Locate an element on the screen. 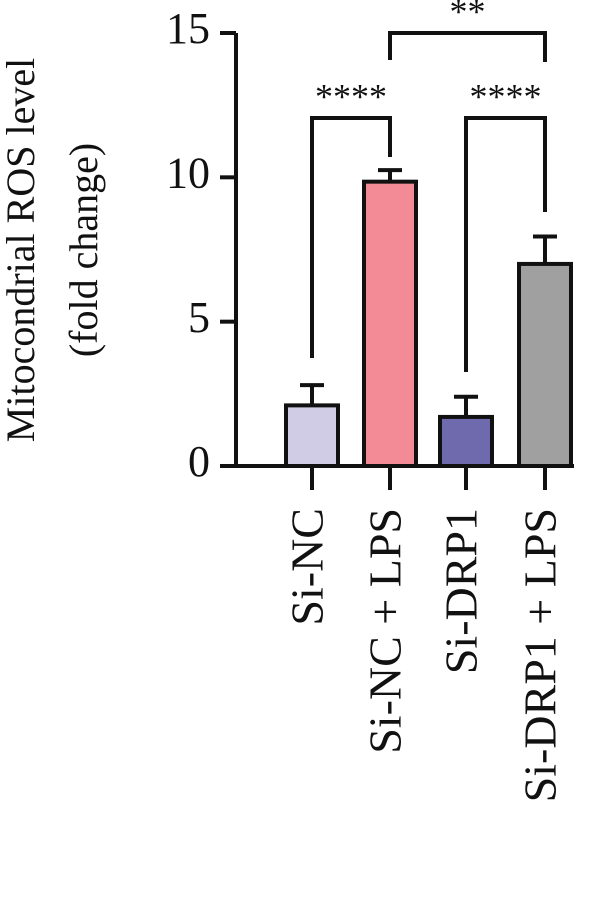  x-tick-label: Si-NC is located at coordinates (307, 567).